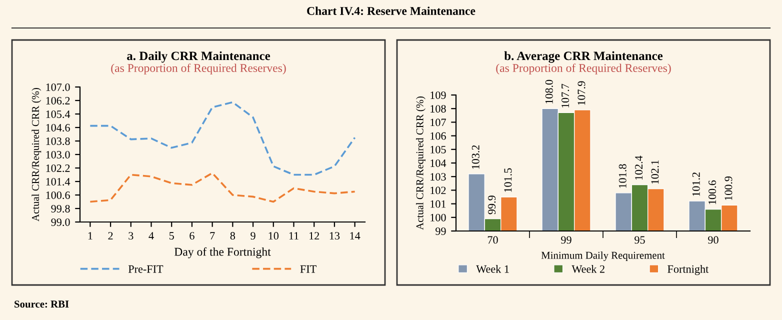 The width and height of the screenshot is (782, 320). What do you see at coordinates (438, 218) in the screenshot?
I see `y-tick-label: 100` at bounding box center [438, 218].